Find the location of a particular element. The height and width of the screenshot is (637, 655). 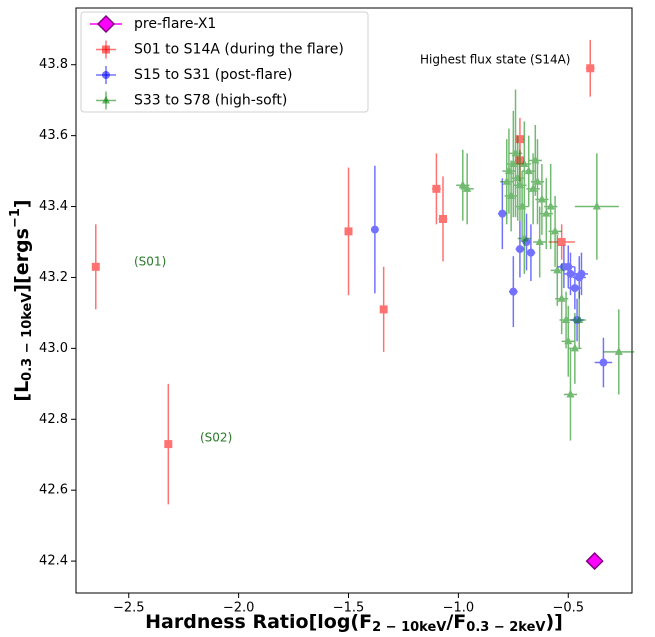

y-tick-label: 42.8 is located at coordinates (53, 419).